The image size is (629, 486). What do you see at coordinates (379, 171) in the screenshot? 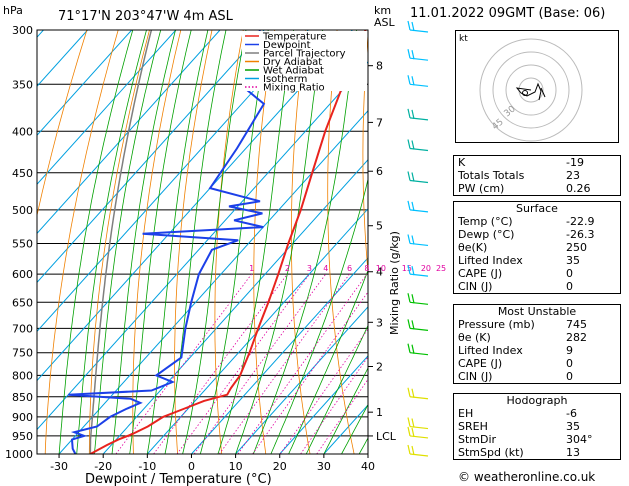
I see `km-tick-label: 6` at bounding box center [379, 171].